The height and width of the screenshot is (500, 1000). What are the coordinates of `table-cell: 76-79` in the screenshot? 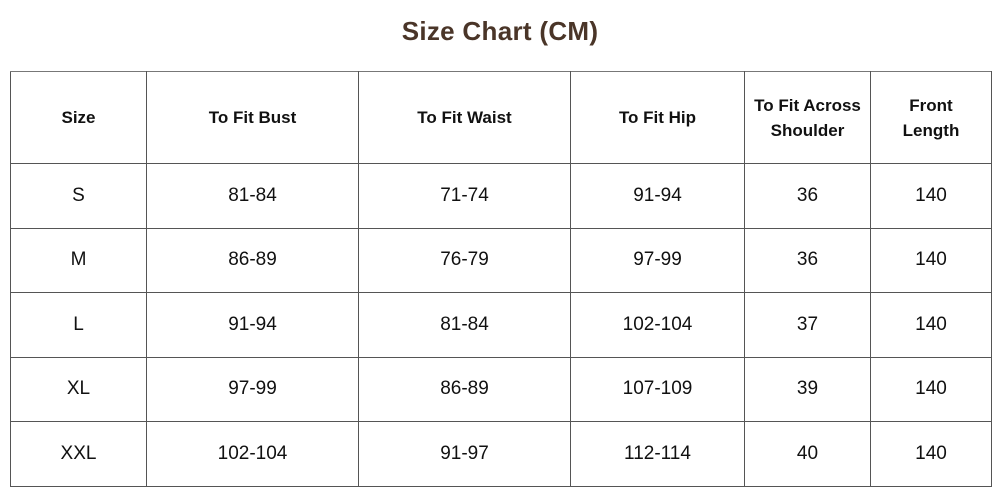 It's located at (464, 260).